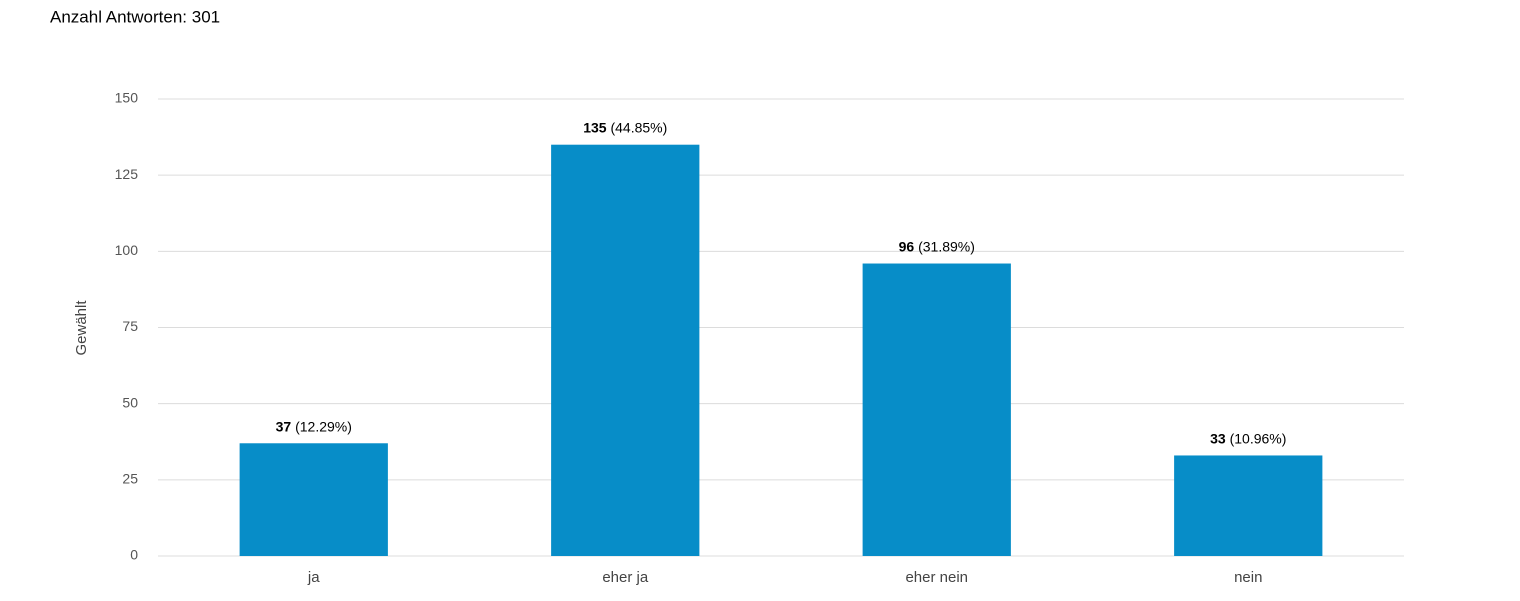 The image size is (1520, 601). I want to click on y-tick-label: 25, so click(130, 479).